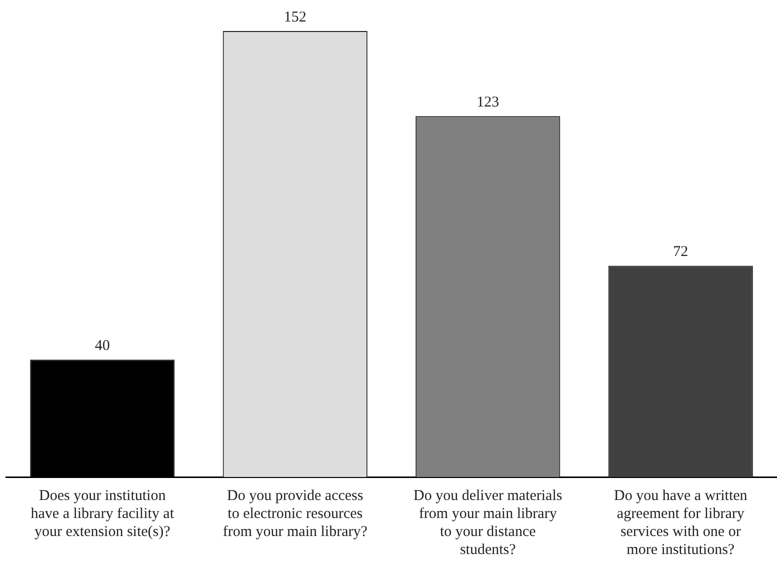  I want to click on x-tick-label: Do you provide access to electronic resources from your main library?, so click(295, 514).